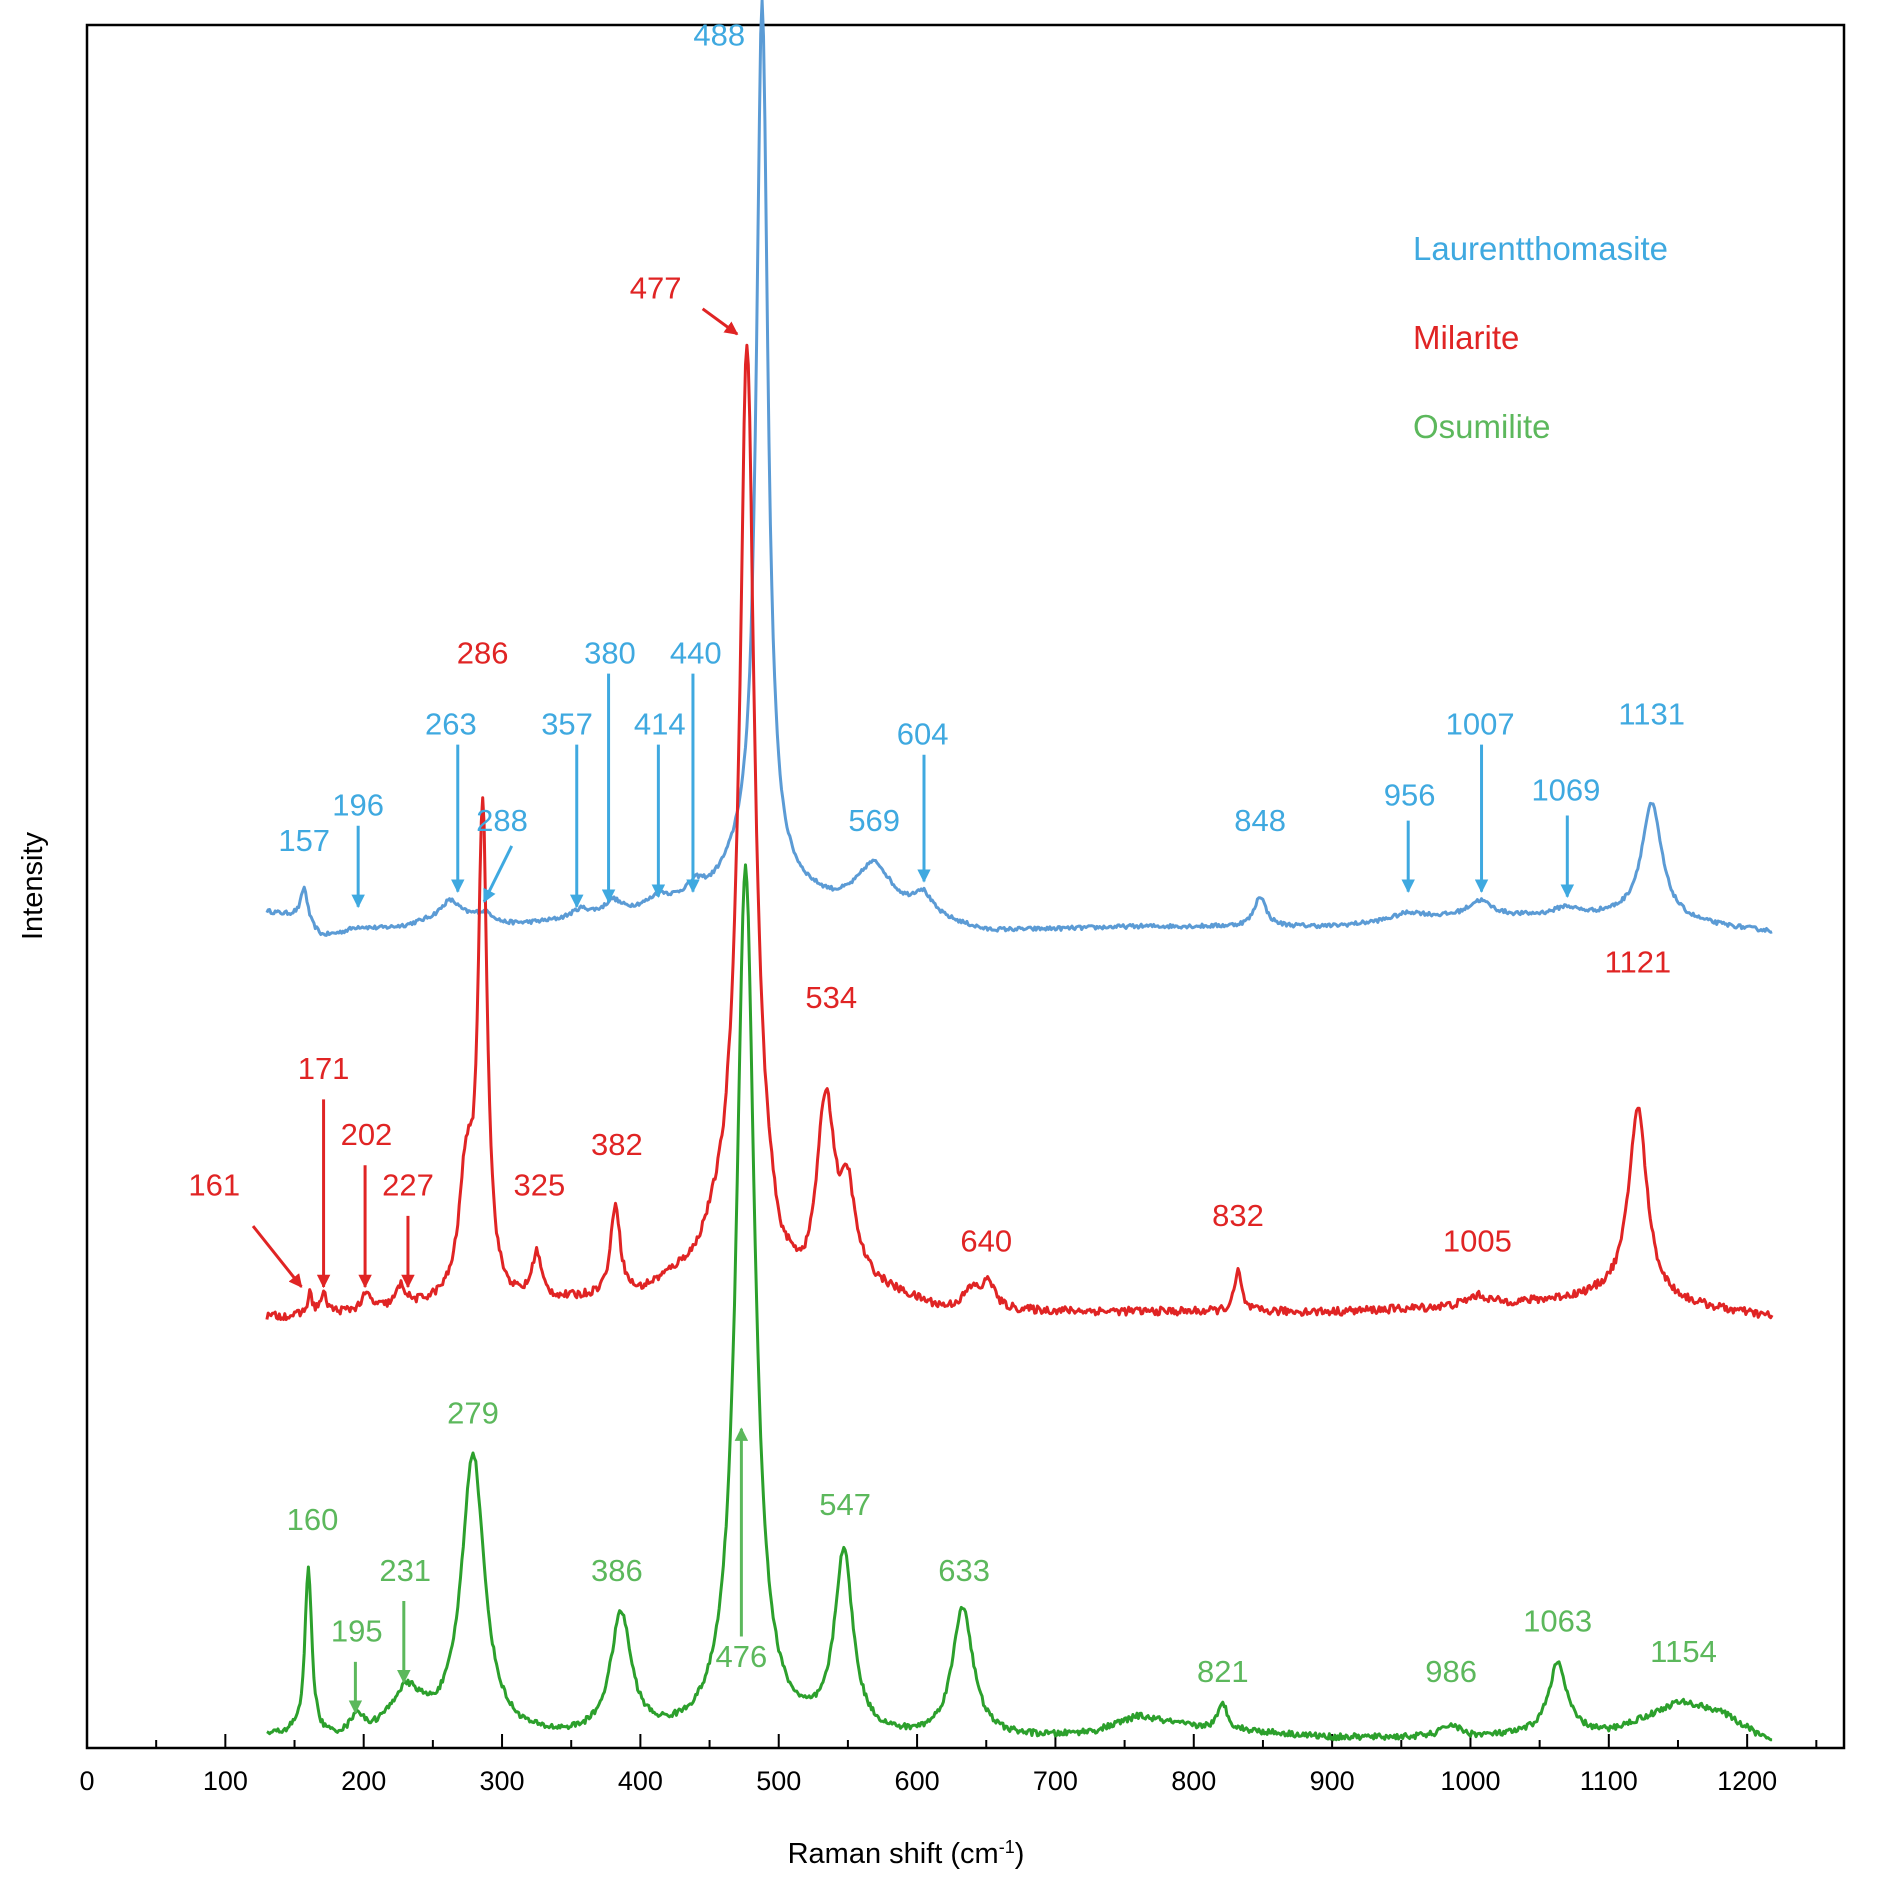 The image size is (1880, 1884). What do you see at coordinates (567, 723) in the screenshot?
I see `peak-label: 357` at bounding box center [567, 723].